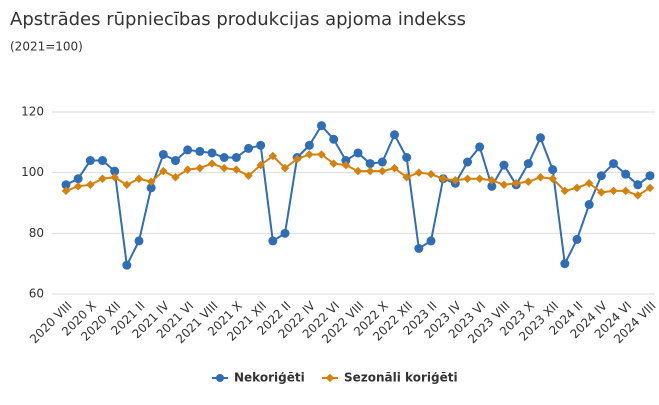 This screenshot has height=405, width=659. I want to click on y-tick-label: 120, so click(32, 112).